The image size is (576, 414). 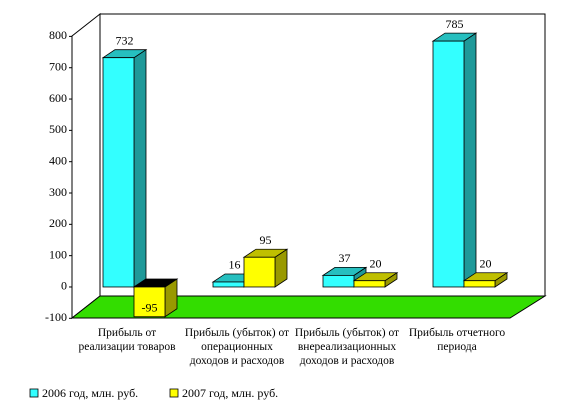 What do you see at coordinates (58, 223) in the screenshot?
I see `y-tick-label: 200` at bounding box center [58, 223].